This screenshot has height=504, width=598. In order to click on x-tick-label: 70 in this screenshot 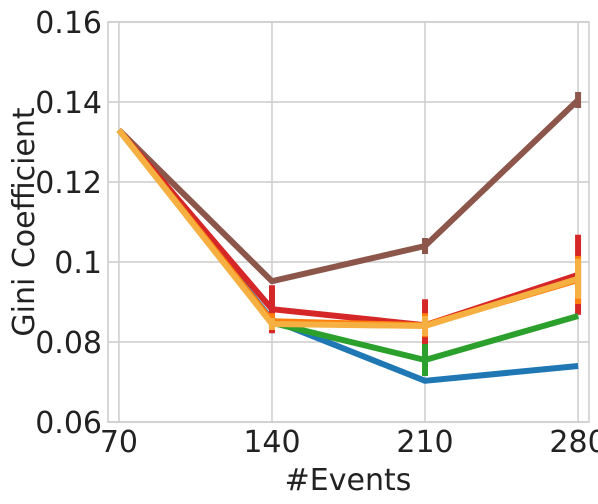, I will do `click(119, 442)`.